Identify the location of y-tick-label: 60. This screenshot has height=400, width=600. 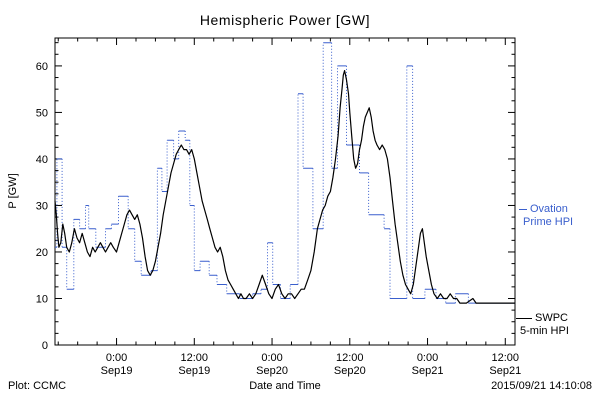
(42, 67).